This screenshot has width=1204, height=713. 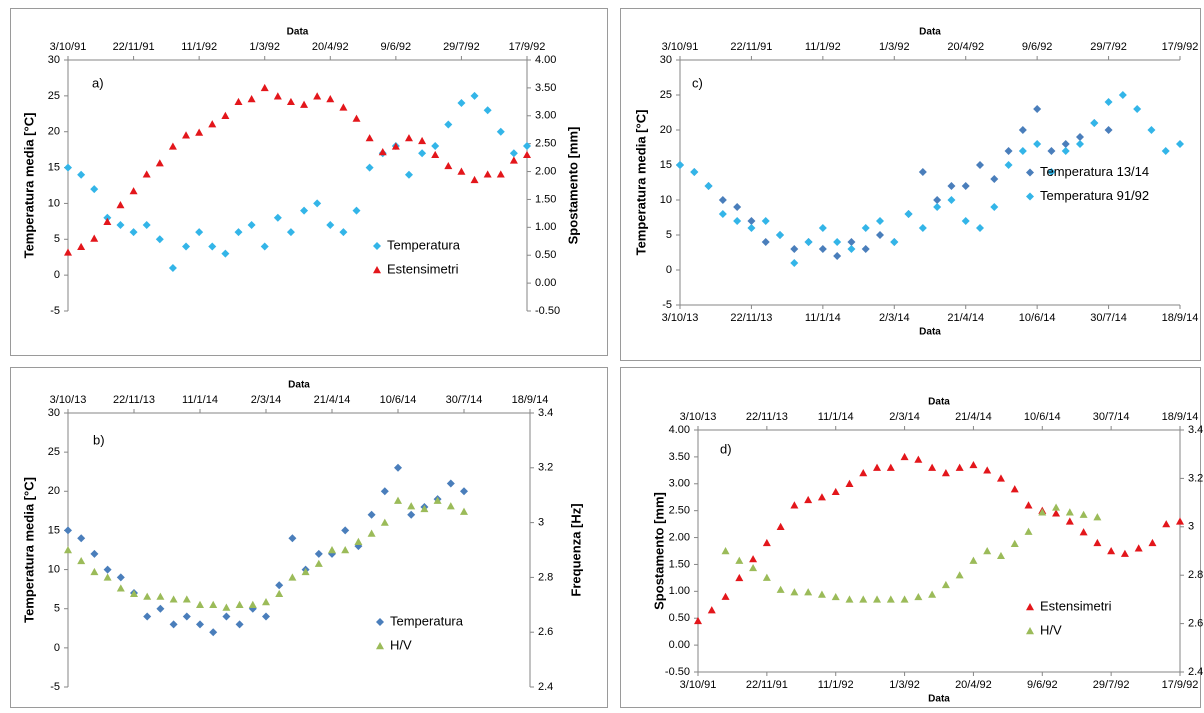 What do you see at coordinates (1108, 47) in the screenshot?
I see `x2-tick-label: 29/7/92` at bounding box center [1108, 47].